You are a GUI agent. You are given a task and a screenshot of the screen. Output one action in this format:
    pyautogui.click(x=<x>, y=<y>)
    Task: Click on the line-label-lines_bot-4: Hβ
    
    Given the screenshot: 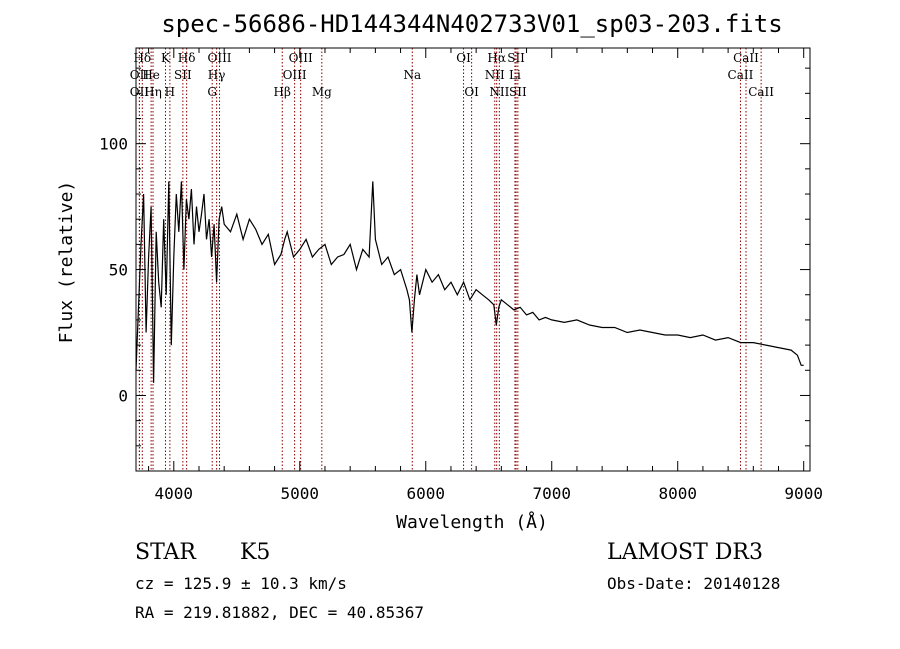 What is the action you would take?
    pyautogui.click(x=282, y=92)
    